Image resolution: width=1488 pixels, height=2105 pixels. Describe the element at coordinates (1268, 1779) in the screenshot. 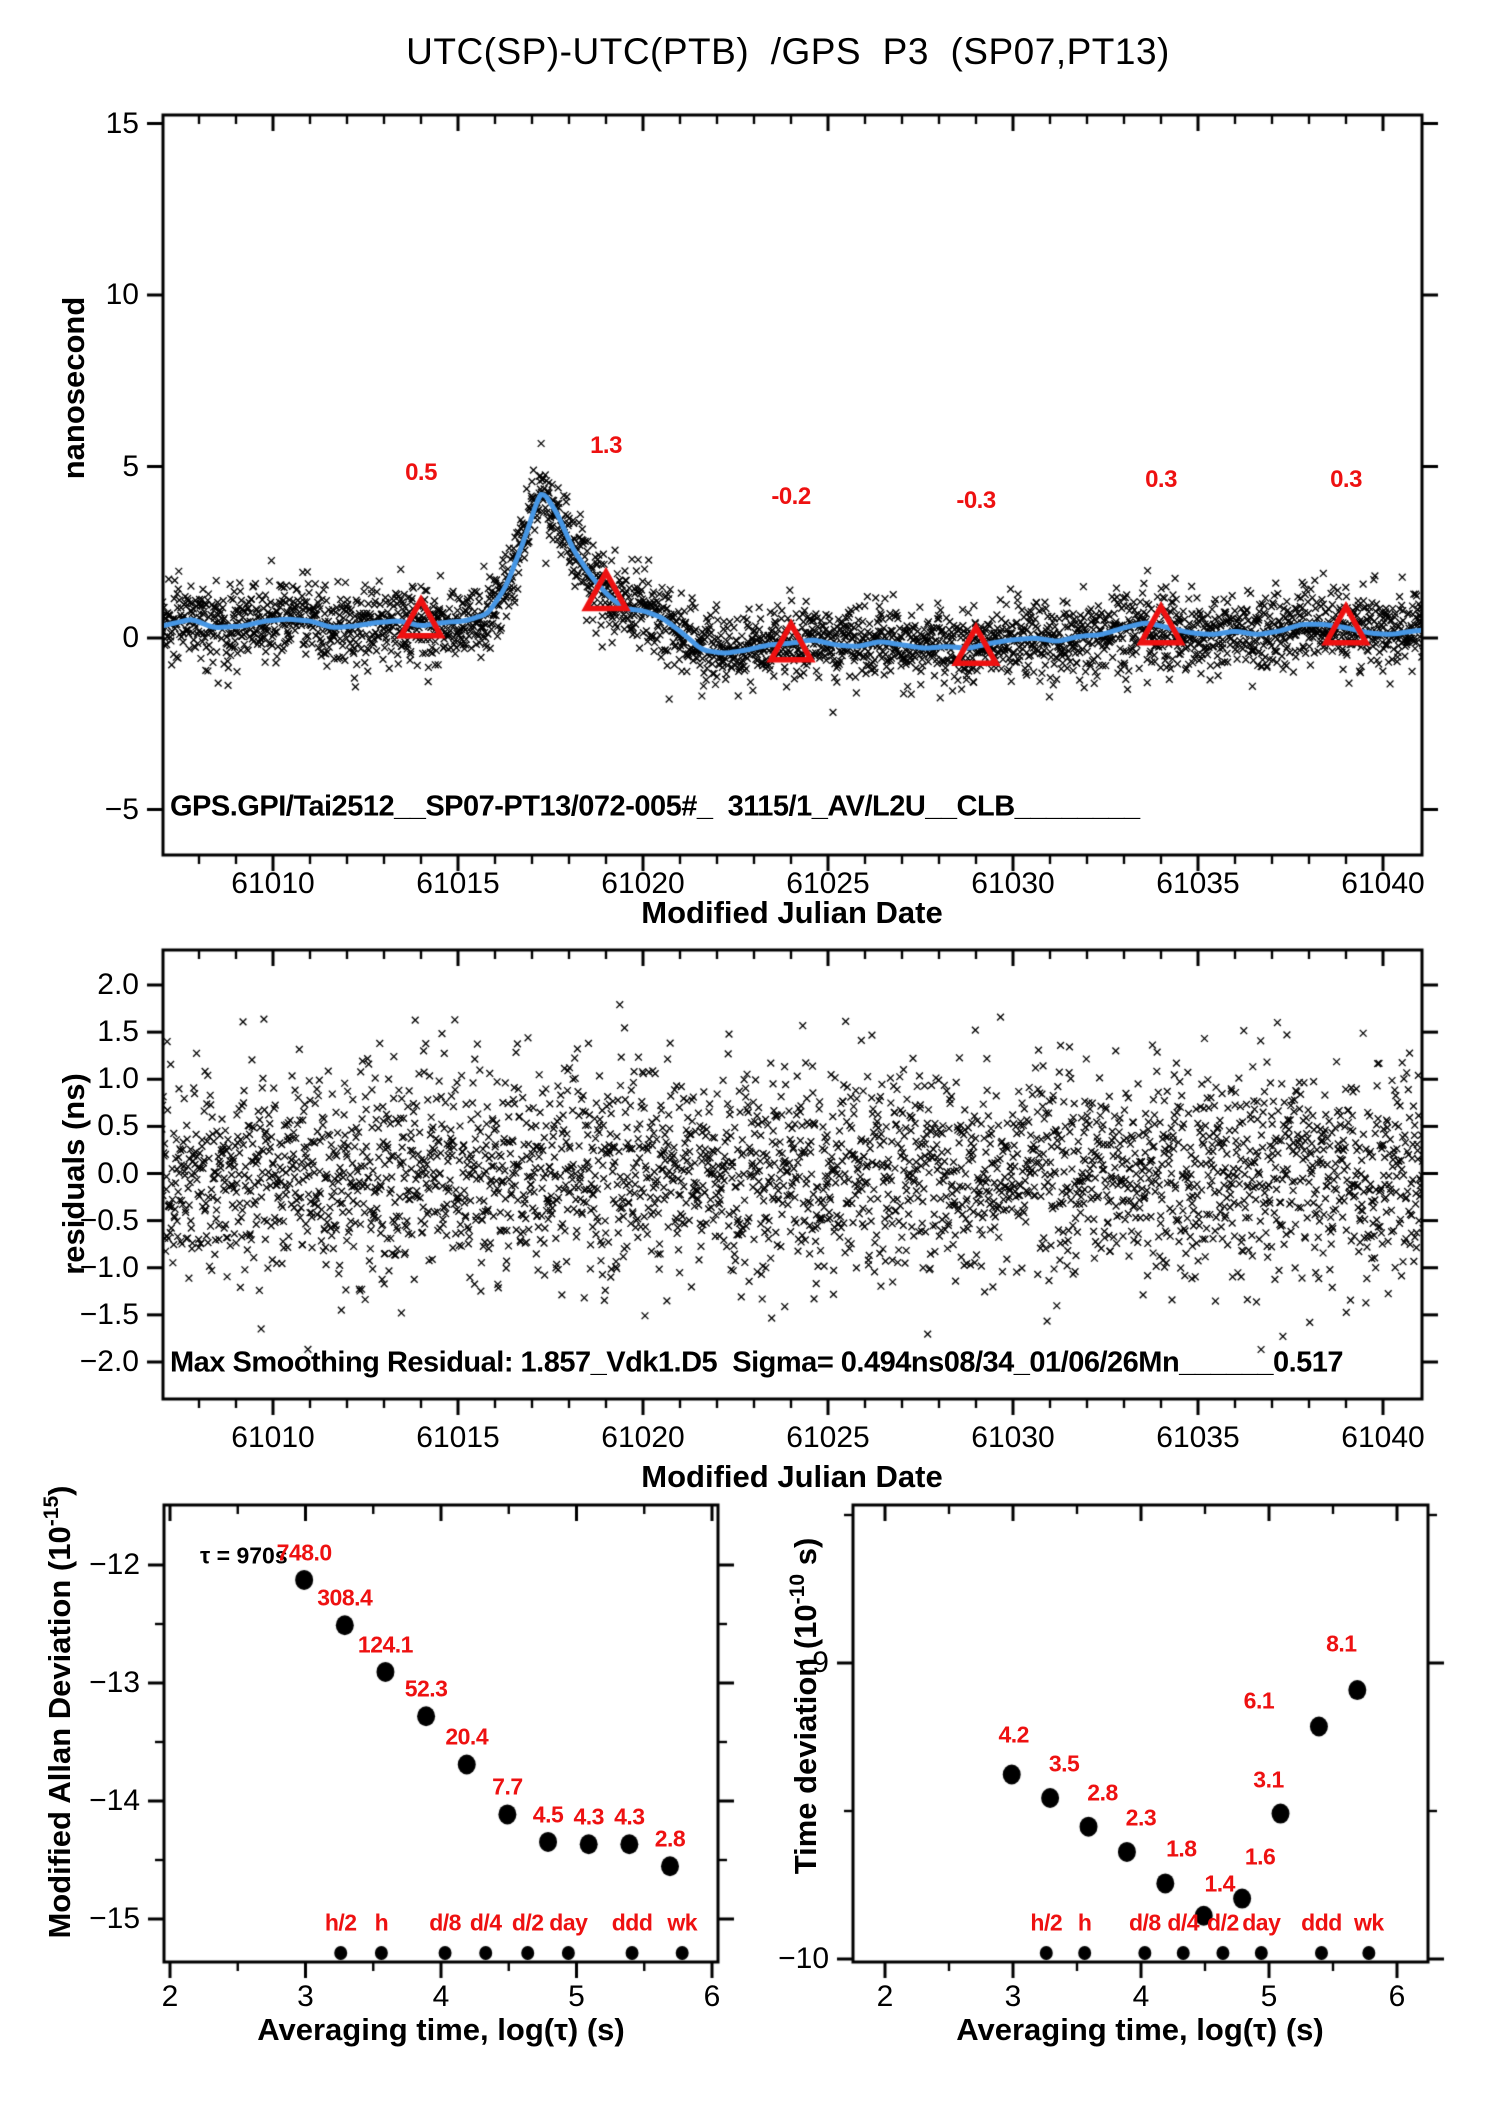

I see `tdev-value-label: 3.1` at that location.